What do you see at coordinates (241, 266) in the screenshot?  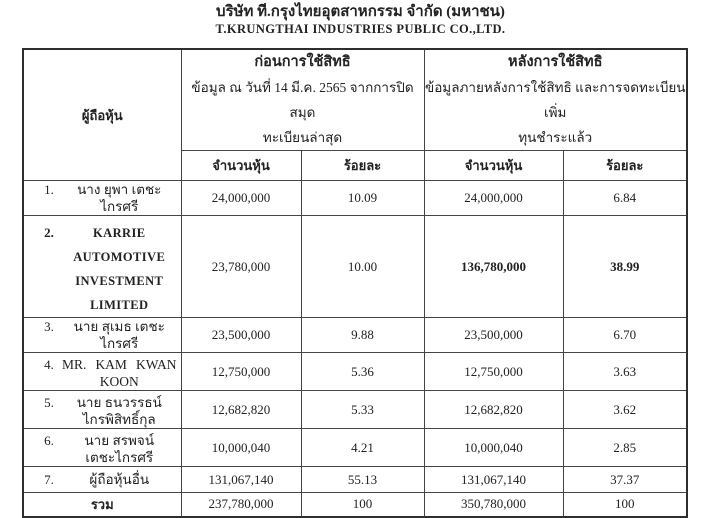 I see `before-shares-value: 23,780,000` at bounding box center [241, 266].